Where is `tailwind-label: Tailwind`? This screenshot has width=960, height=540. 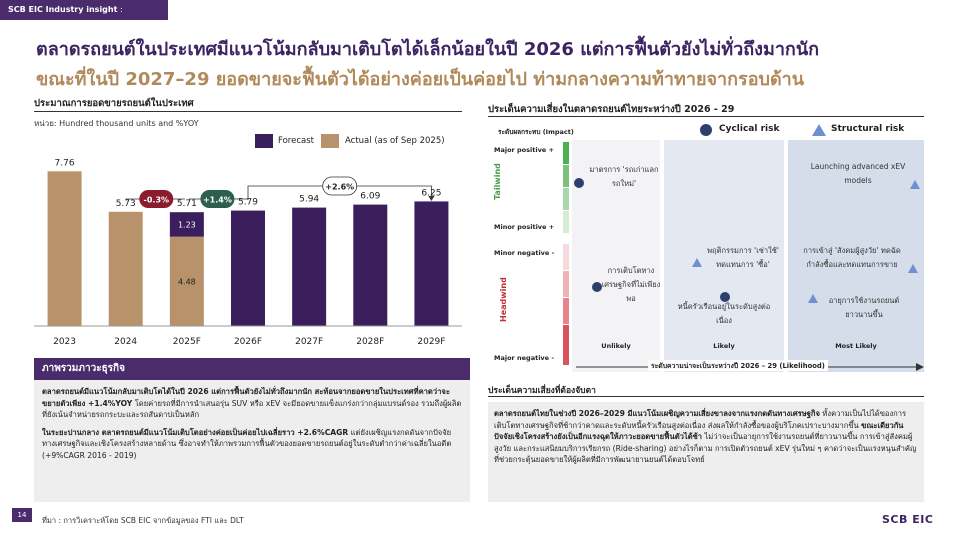 tailwind-label: Tailwind is located at coordinates (497, 181).